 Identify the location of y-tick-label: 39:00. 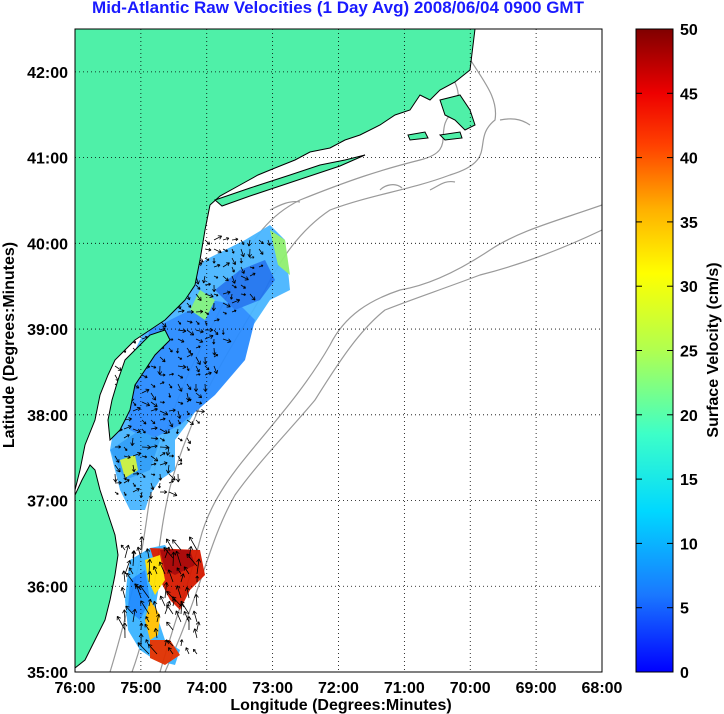
(47, 330).